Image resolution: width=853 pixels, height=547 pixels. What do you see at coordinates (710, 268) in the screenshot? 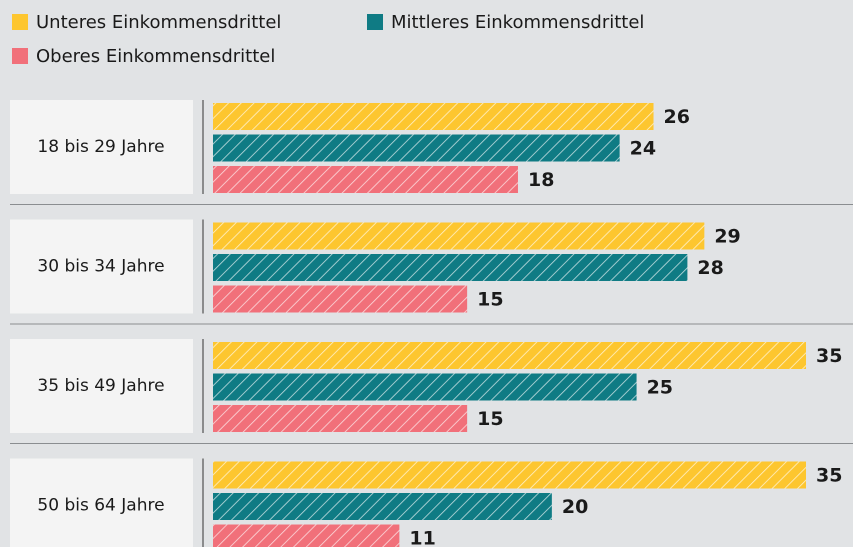
I see `value-label: 28` at bounding box center [710, 268].